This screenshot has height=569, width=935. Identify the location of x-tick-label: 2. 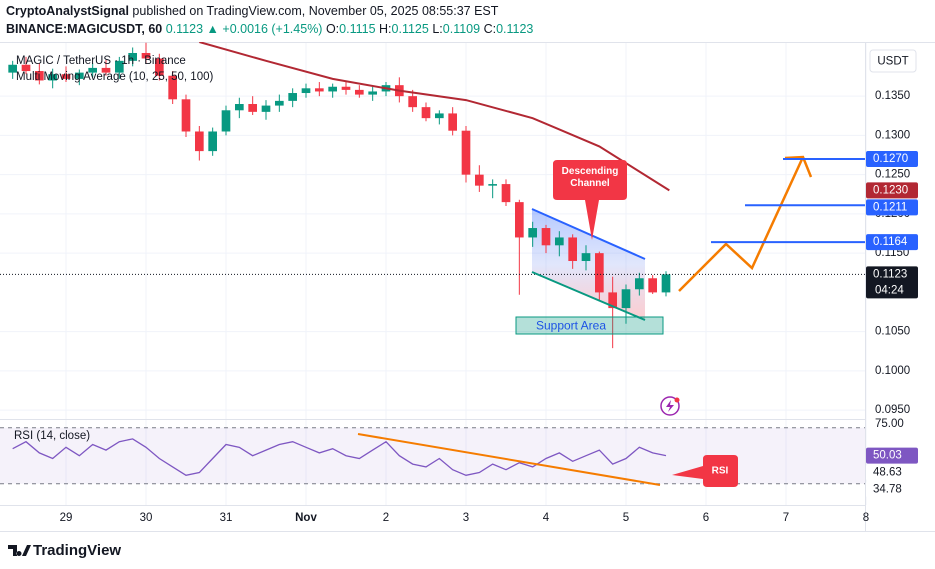
(386, 518).